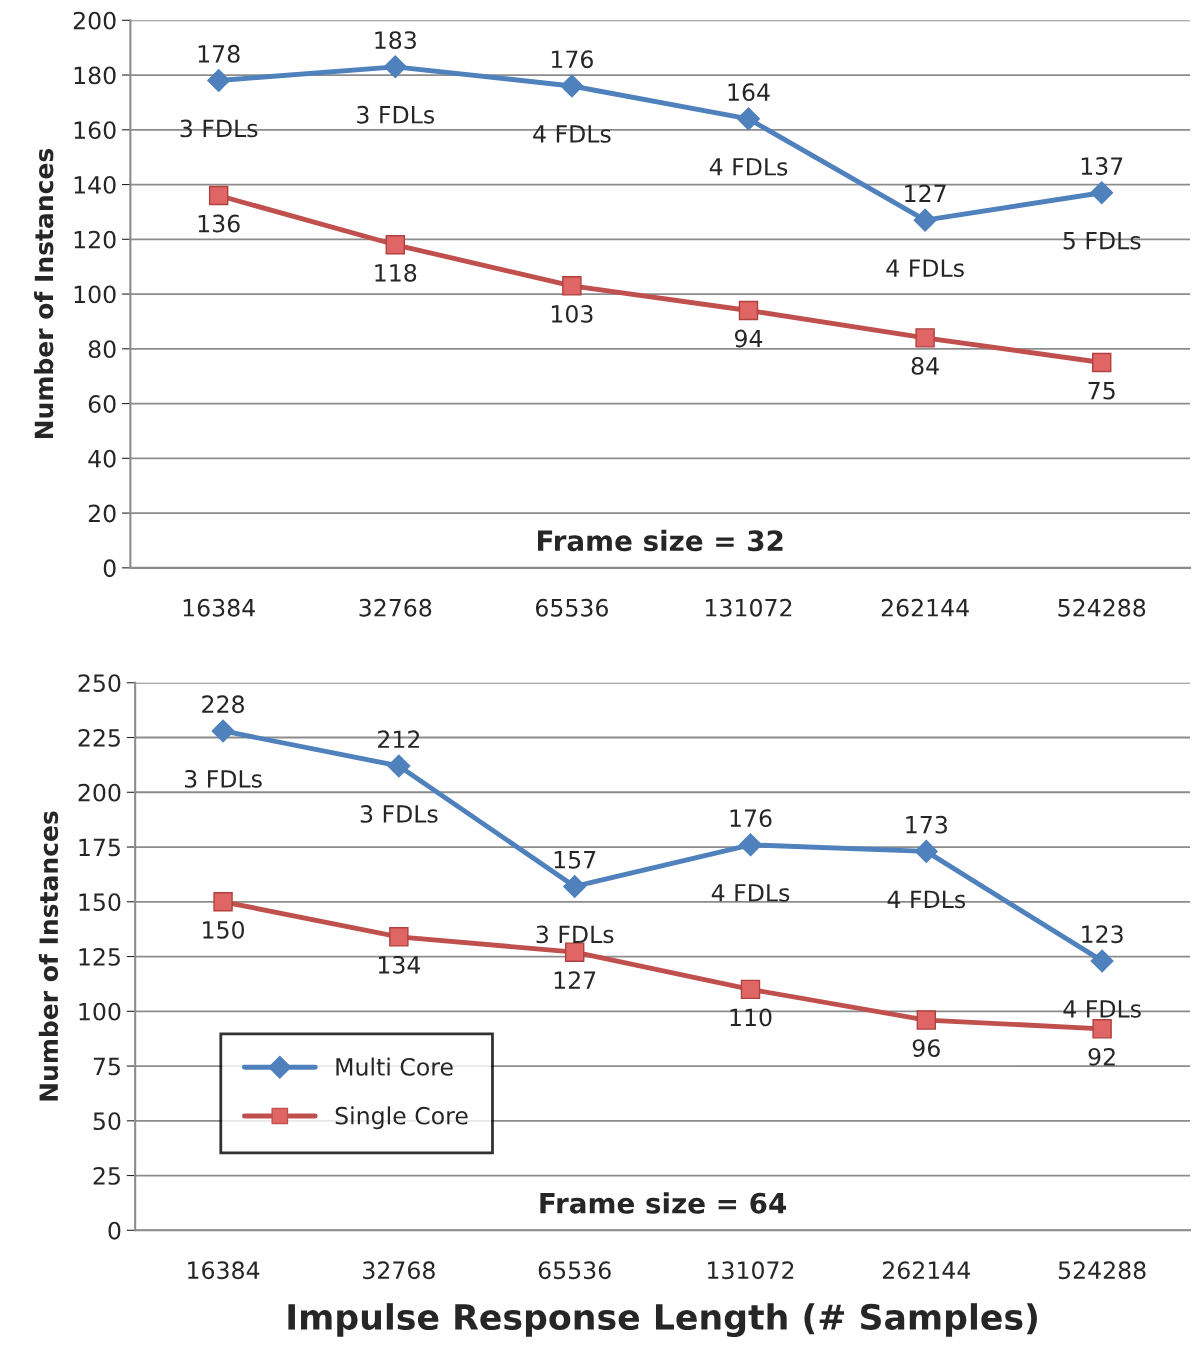 This screenshot has height=1352, width=1196. Describe the element at coordinates (925, 365) in the screenshot. I see `data-label: 84` at that location.